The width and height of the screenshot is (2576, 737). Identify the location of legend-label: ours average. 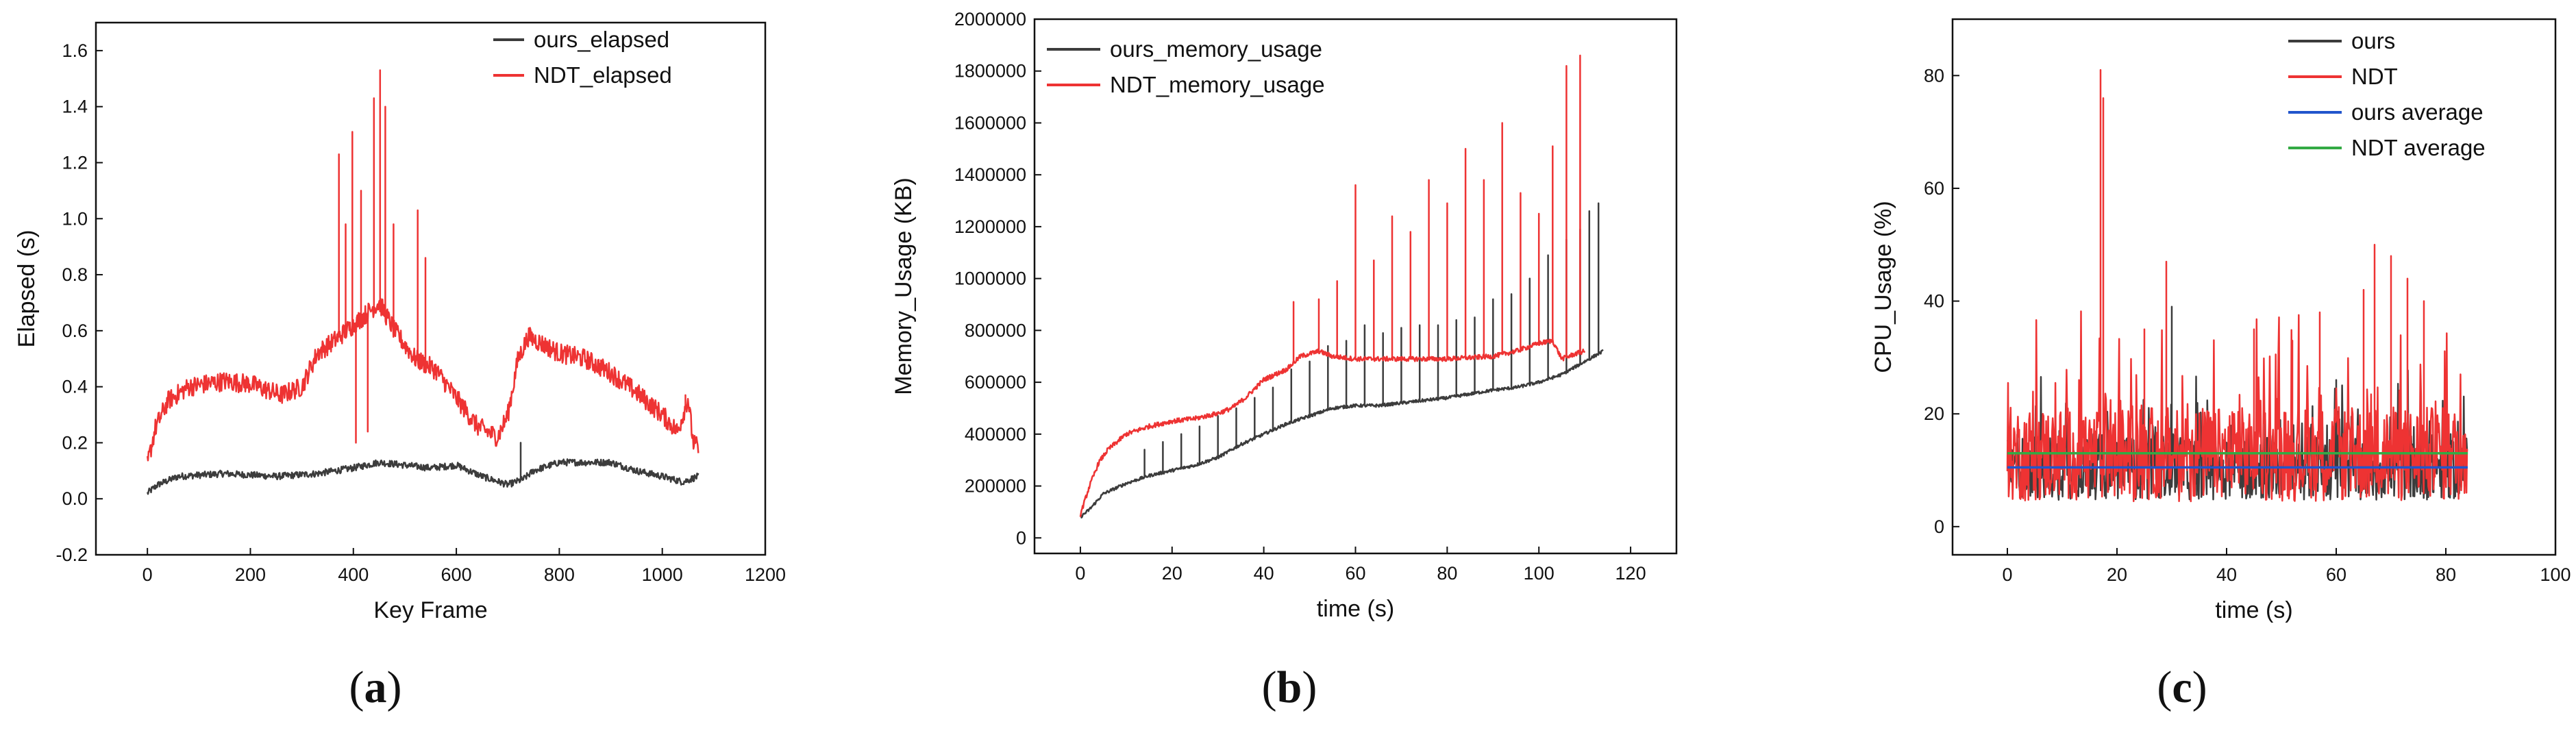
(2417, 112).